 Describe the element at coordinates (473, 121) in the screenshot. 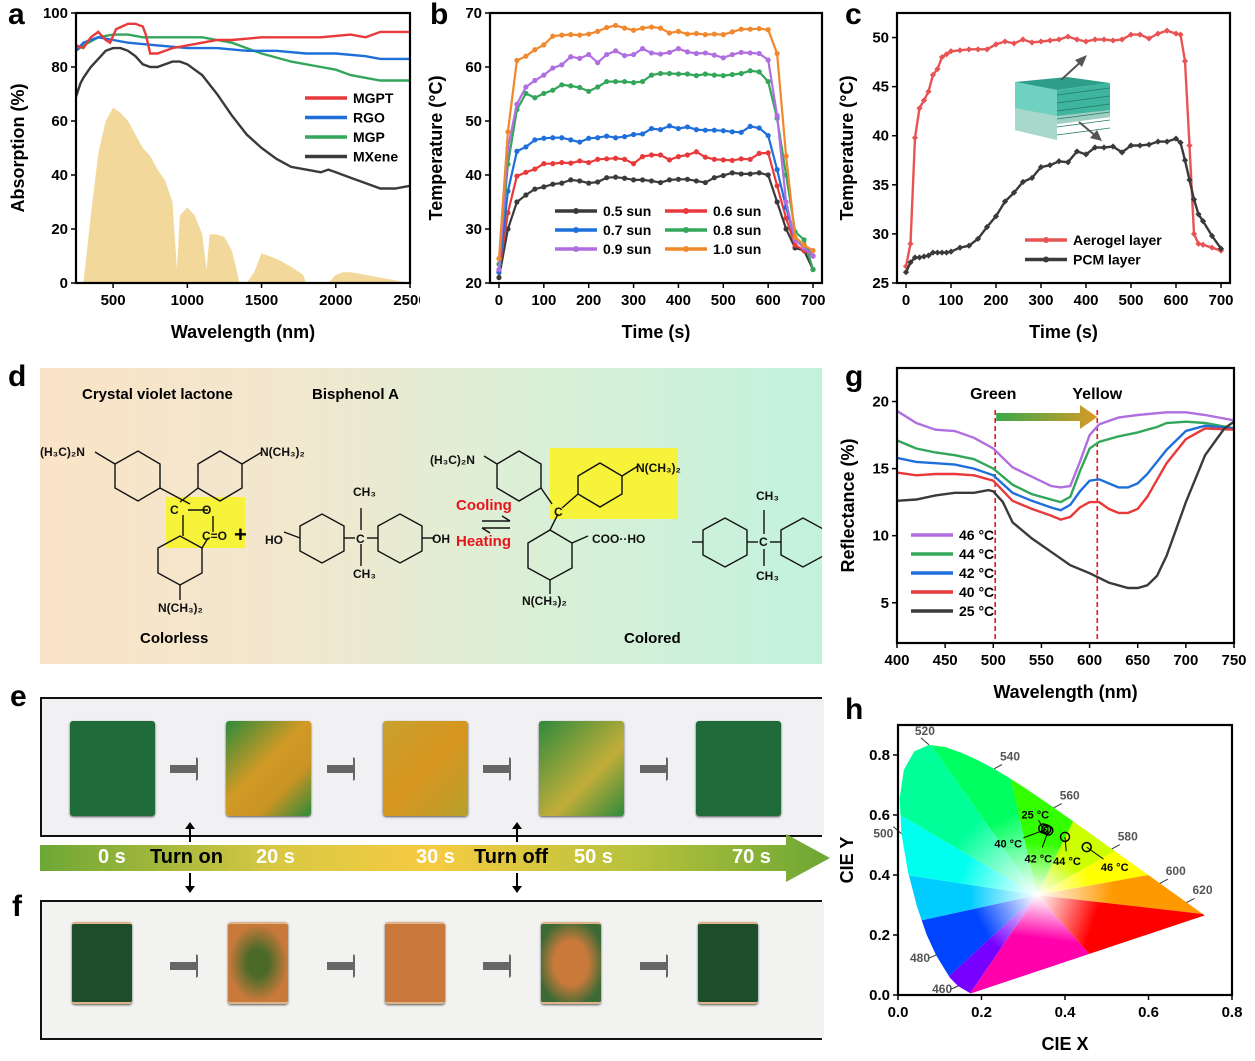

I see `y-tick-label: 50` at that location.